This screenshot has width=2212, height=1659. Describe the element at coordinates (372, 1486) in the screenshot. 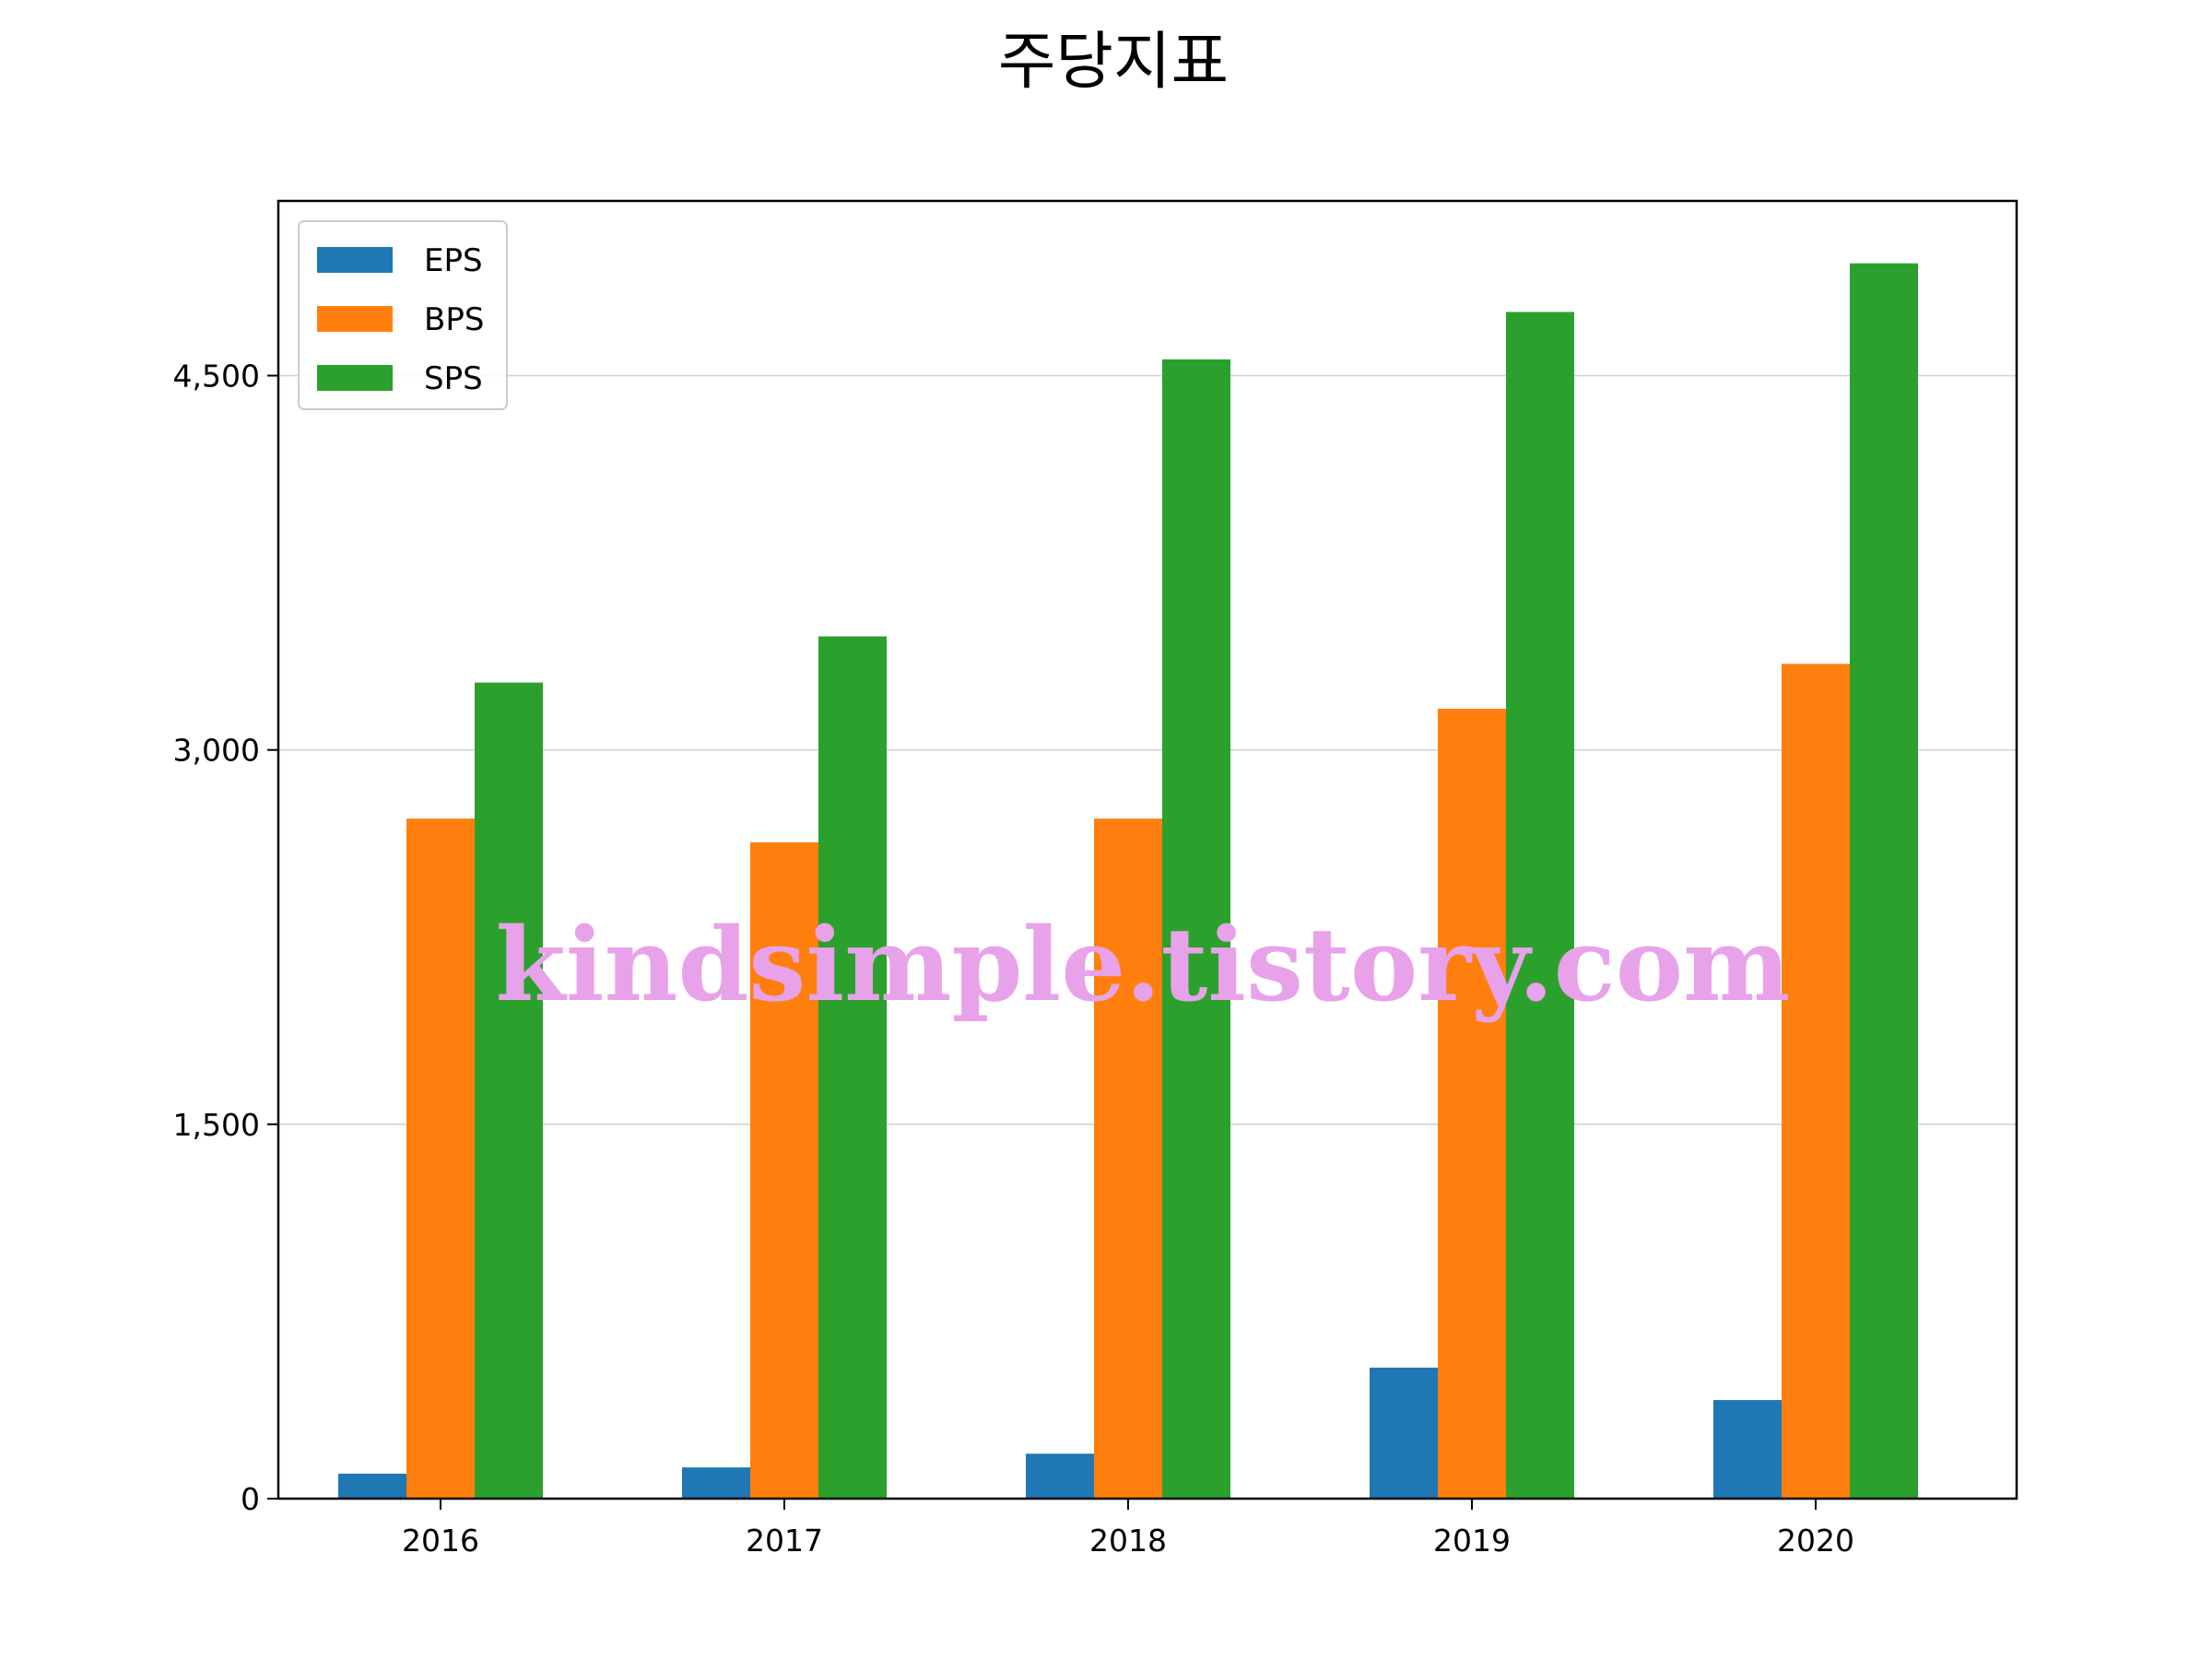

I see `bar-eps-2016` at that location.